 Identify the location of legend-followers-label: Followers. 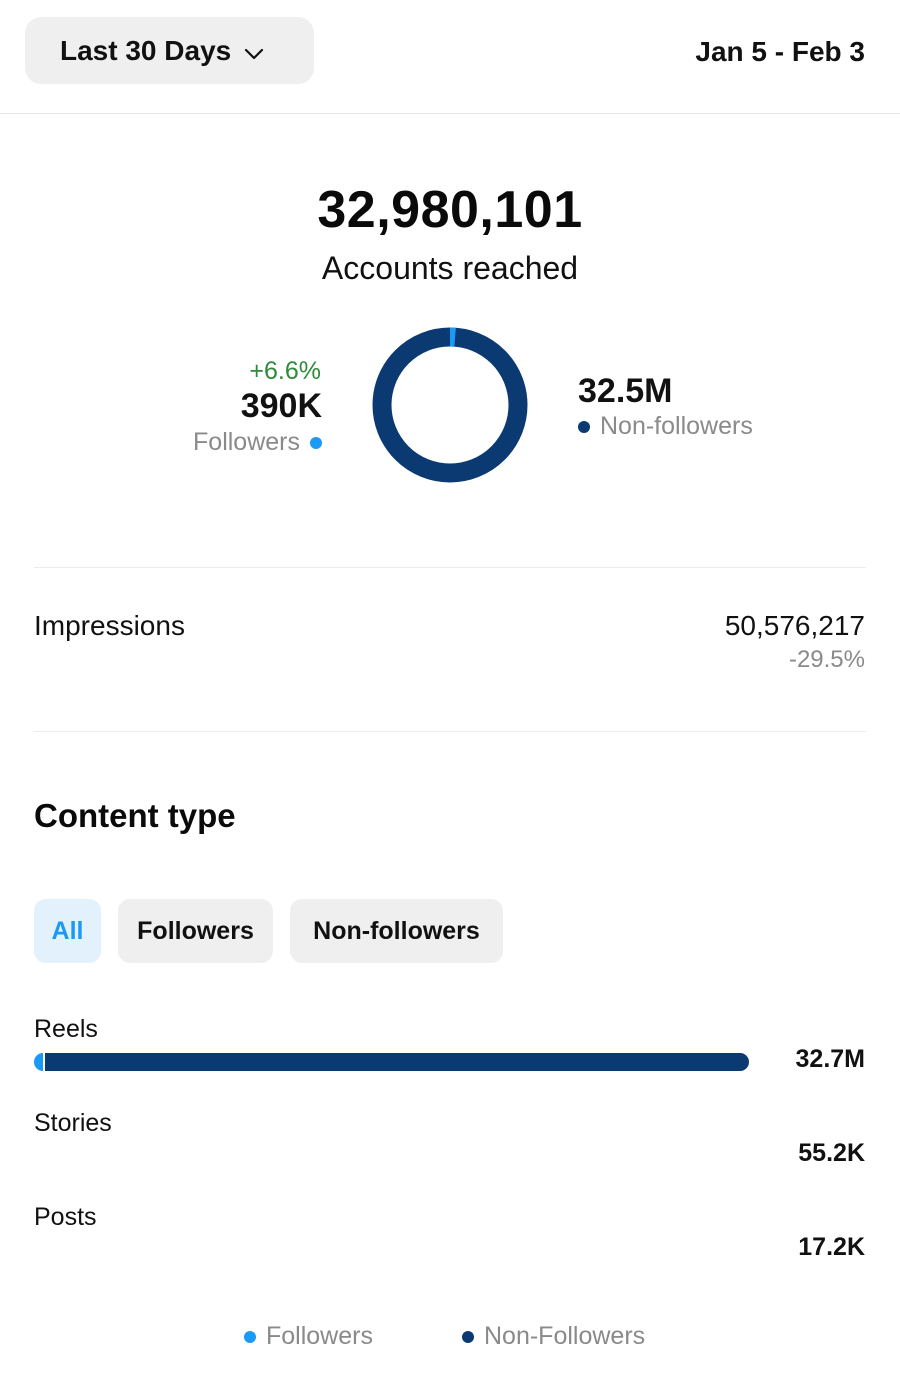
(319, 1336).